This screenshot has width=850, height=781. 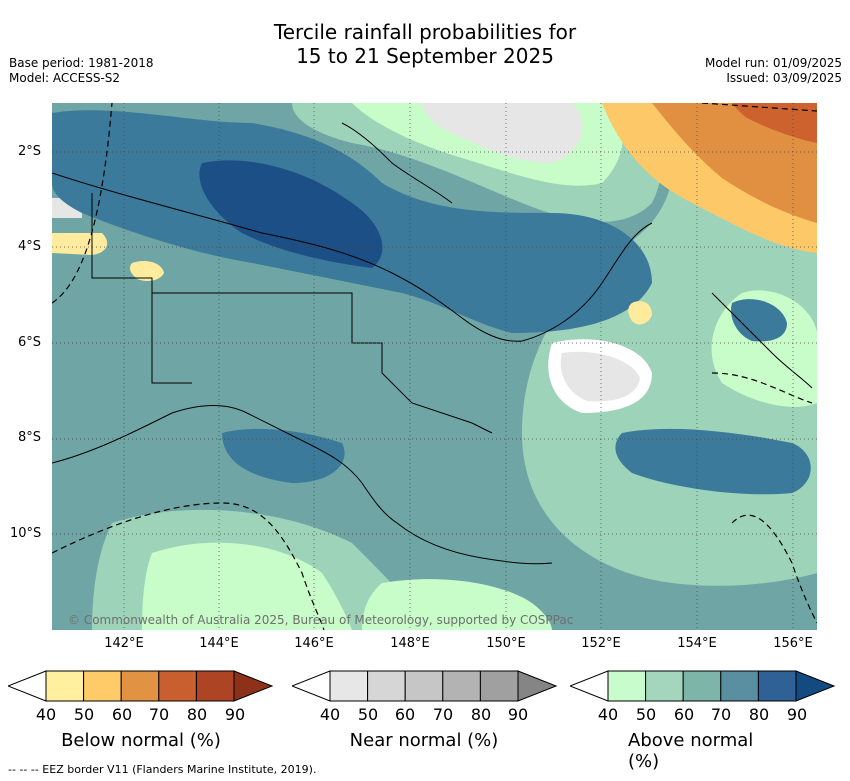 What do you see at coordinates (518, 714) in the screenshot?
I see `near-tick-90: 90` at bounding box center [518, 714].